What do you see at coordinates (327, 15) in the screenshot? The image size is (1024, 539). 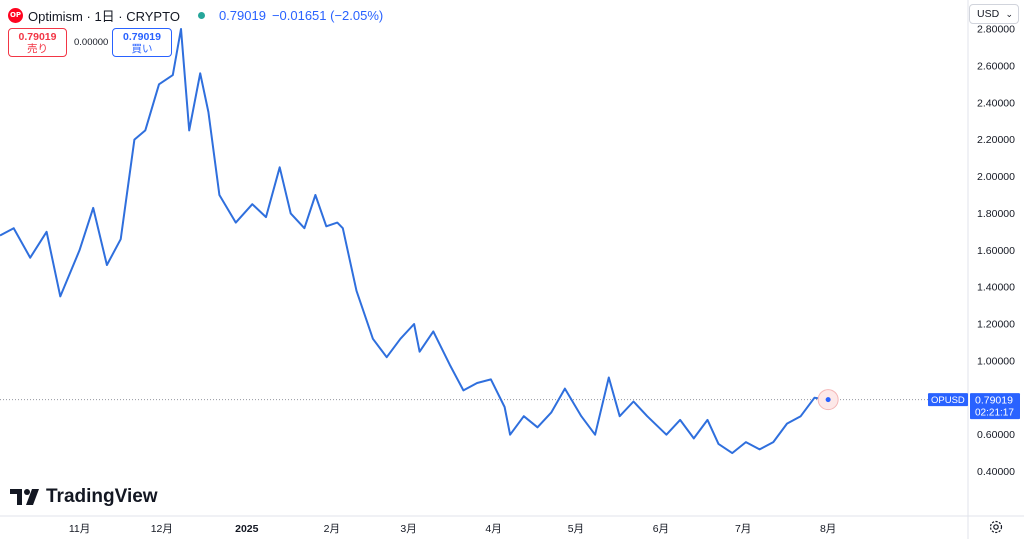 I see `header-change: −0.01651 (−2.05%)` at bounding box center [327, 15].